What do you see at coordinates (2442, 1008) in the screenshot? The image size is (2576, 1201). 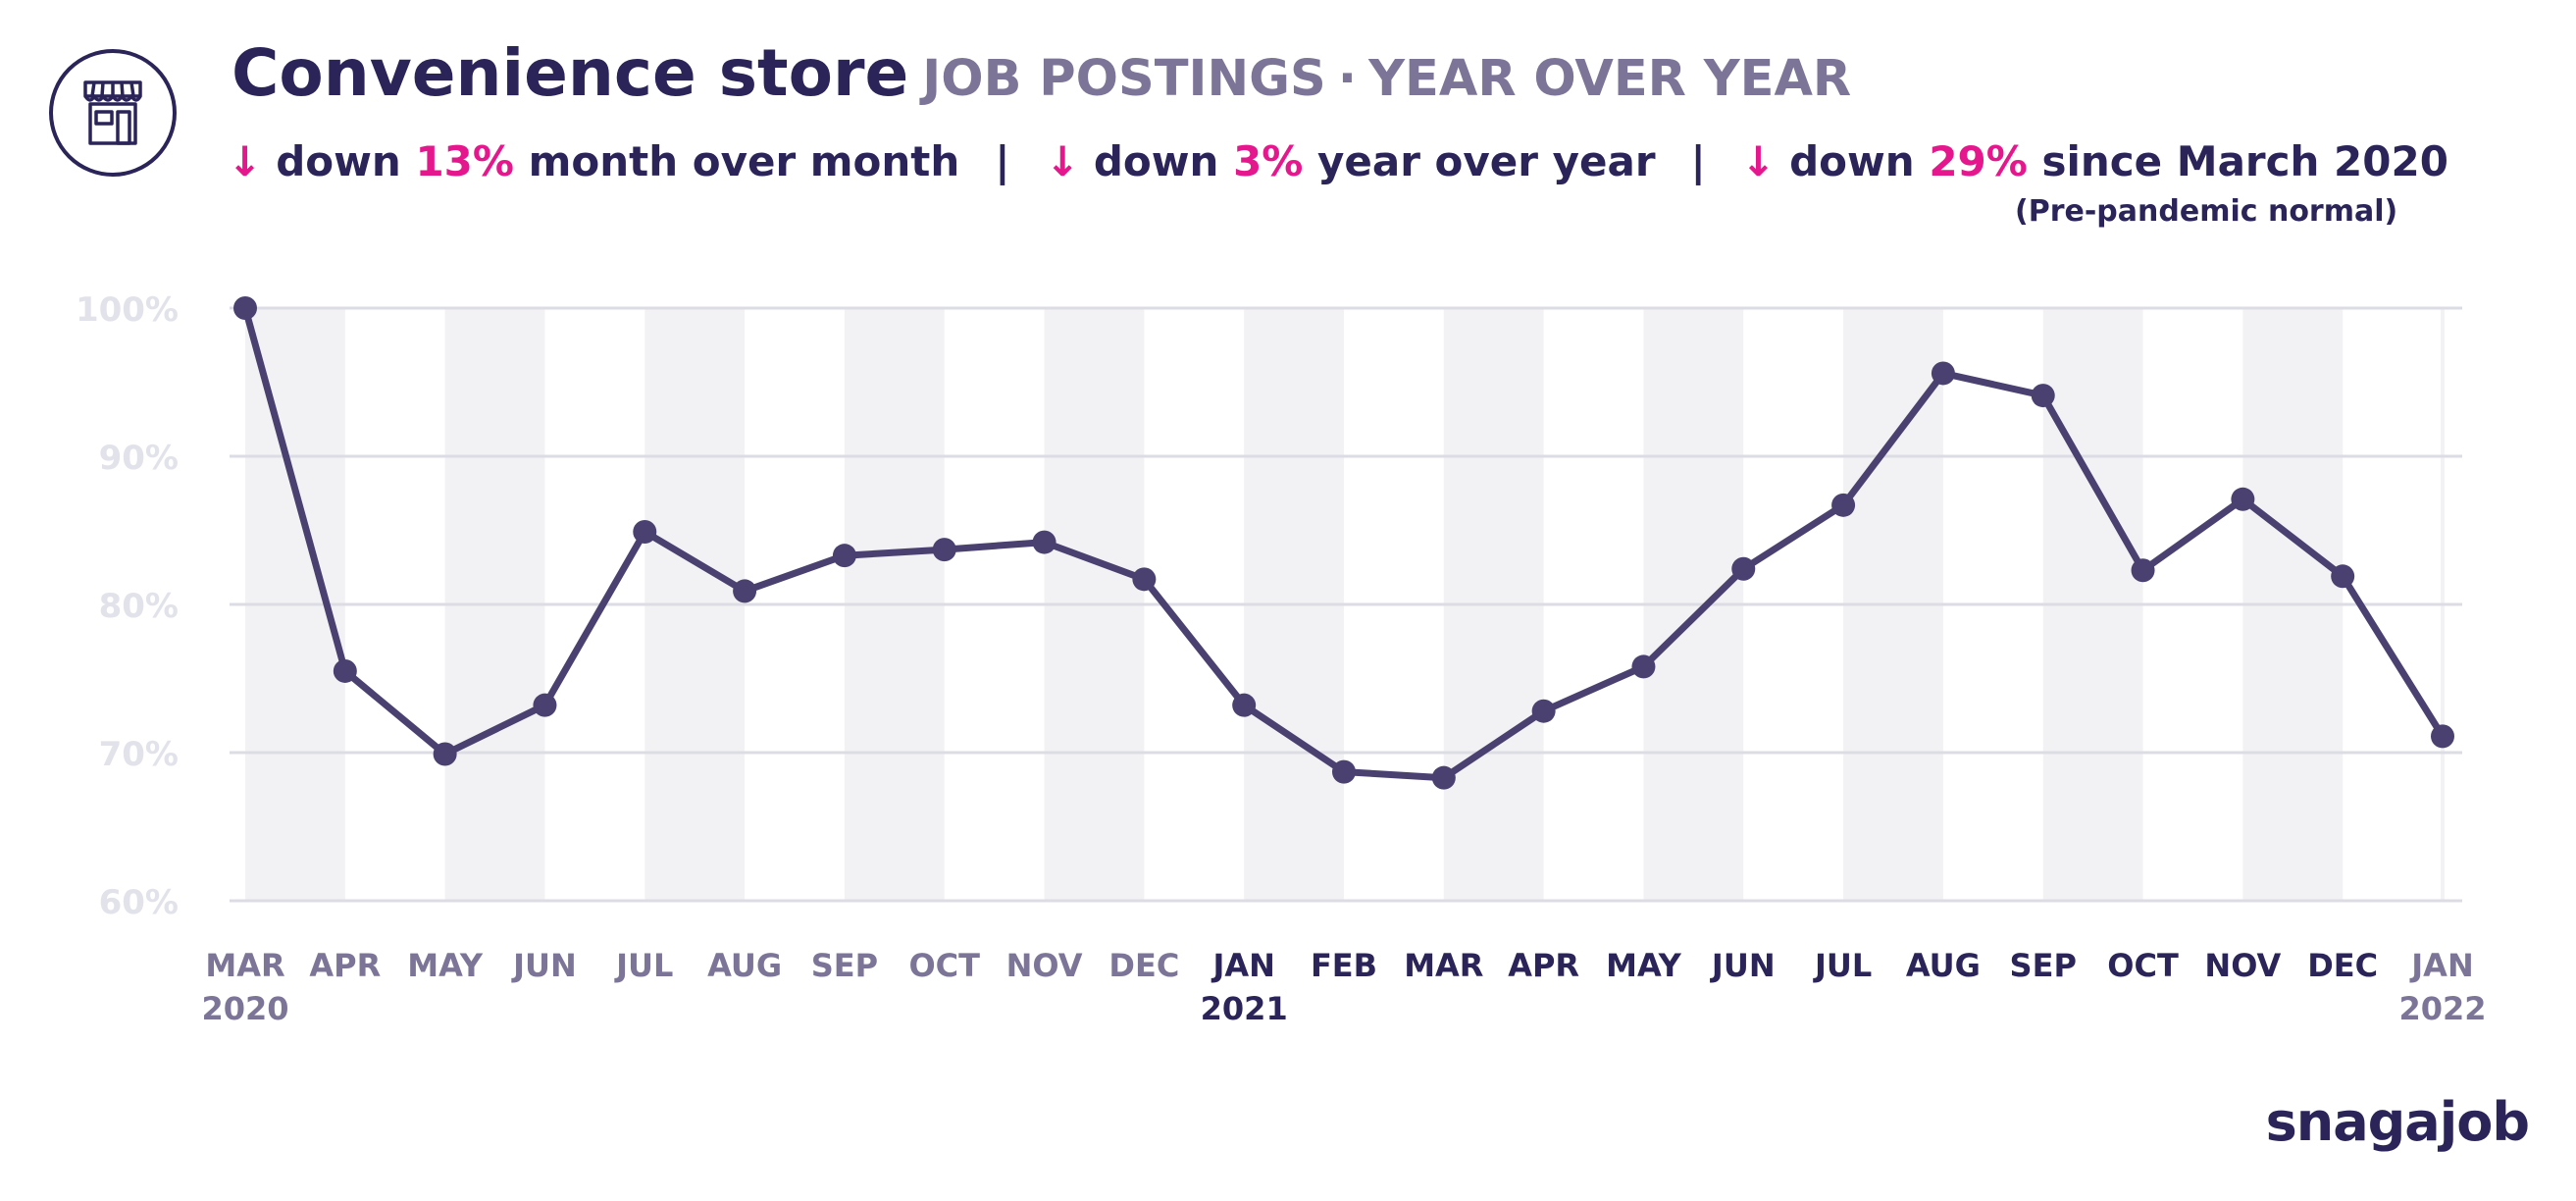 I see `x-year-label: 2022` at bounding box center [2442, 1008].